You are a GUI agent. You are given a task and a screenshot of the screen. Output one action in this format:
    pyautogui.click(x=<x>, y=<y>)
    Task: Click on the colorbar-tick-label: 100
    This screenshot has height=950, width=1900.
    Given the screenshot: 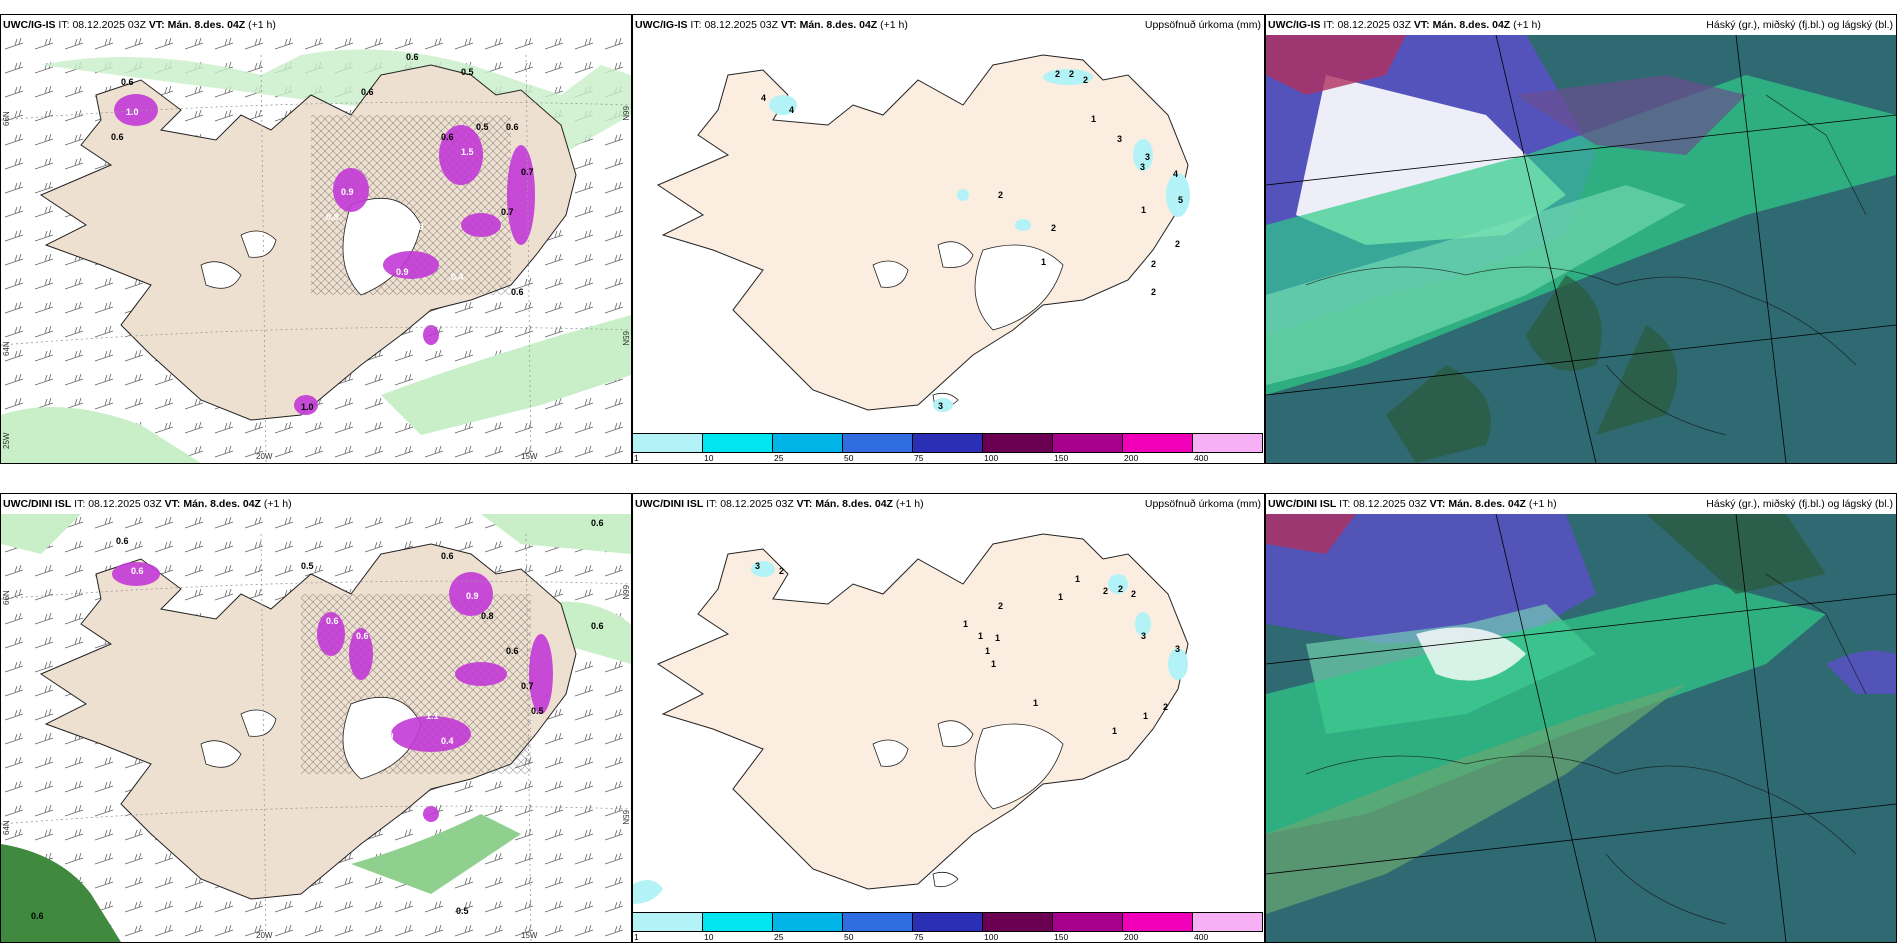 What is the action you would take?
    pyautogui.click(x=991, y=937)
    